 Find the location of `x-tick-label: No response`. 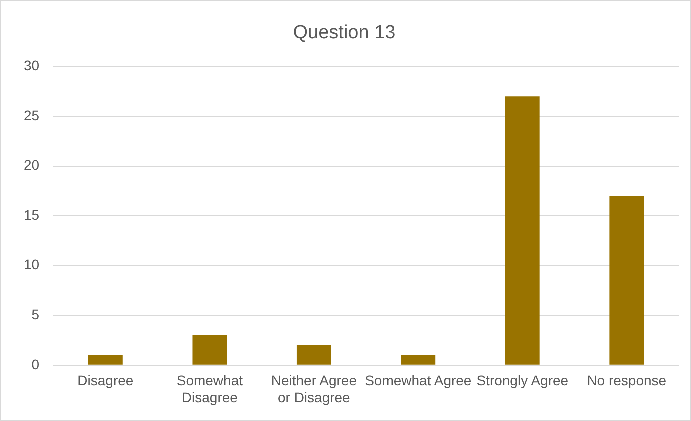

x-tick-label: No response is located at coordinates (627, 380).